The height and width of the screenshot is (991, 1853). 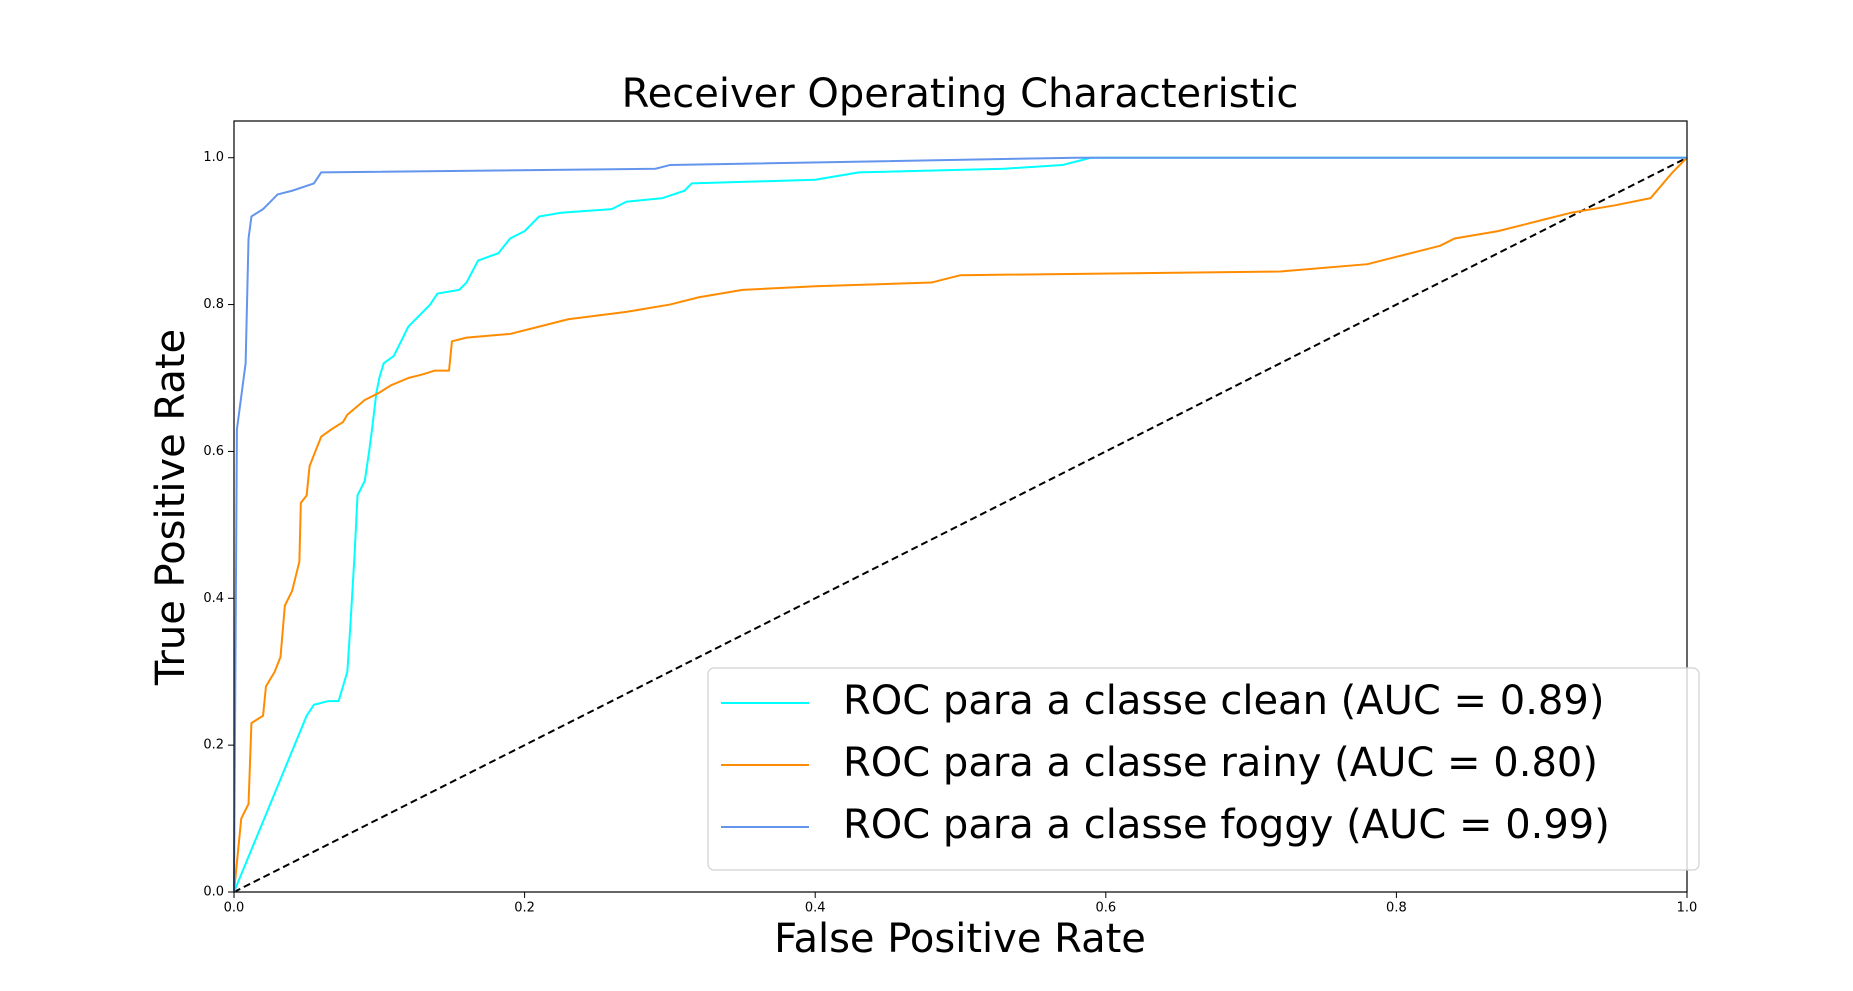 What do you see at coordinates (213, 304) in the screenshot?
I see `y-tick-label: 0.8` at bounding box center [213, 304].